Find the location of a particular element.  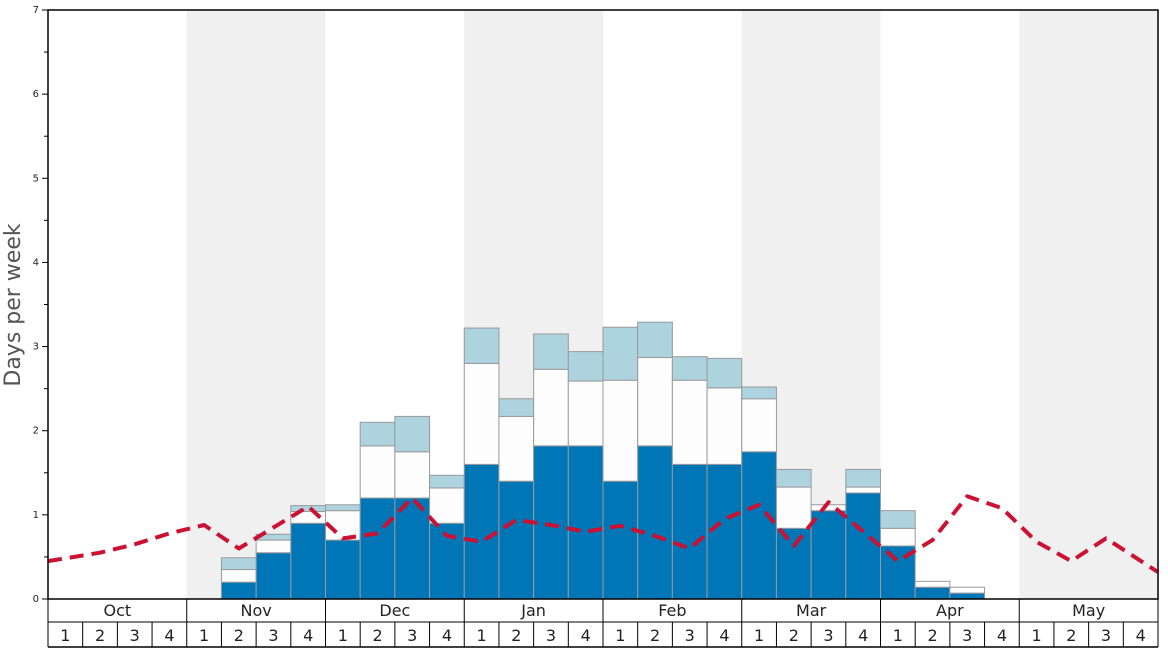

month-label: Apr is located at coordinates (950, 610).